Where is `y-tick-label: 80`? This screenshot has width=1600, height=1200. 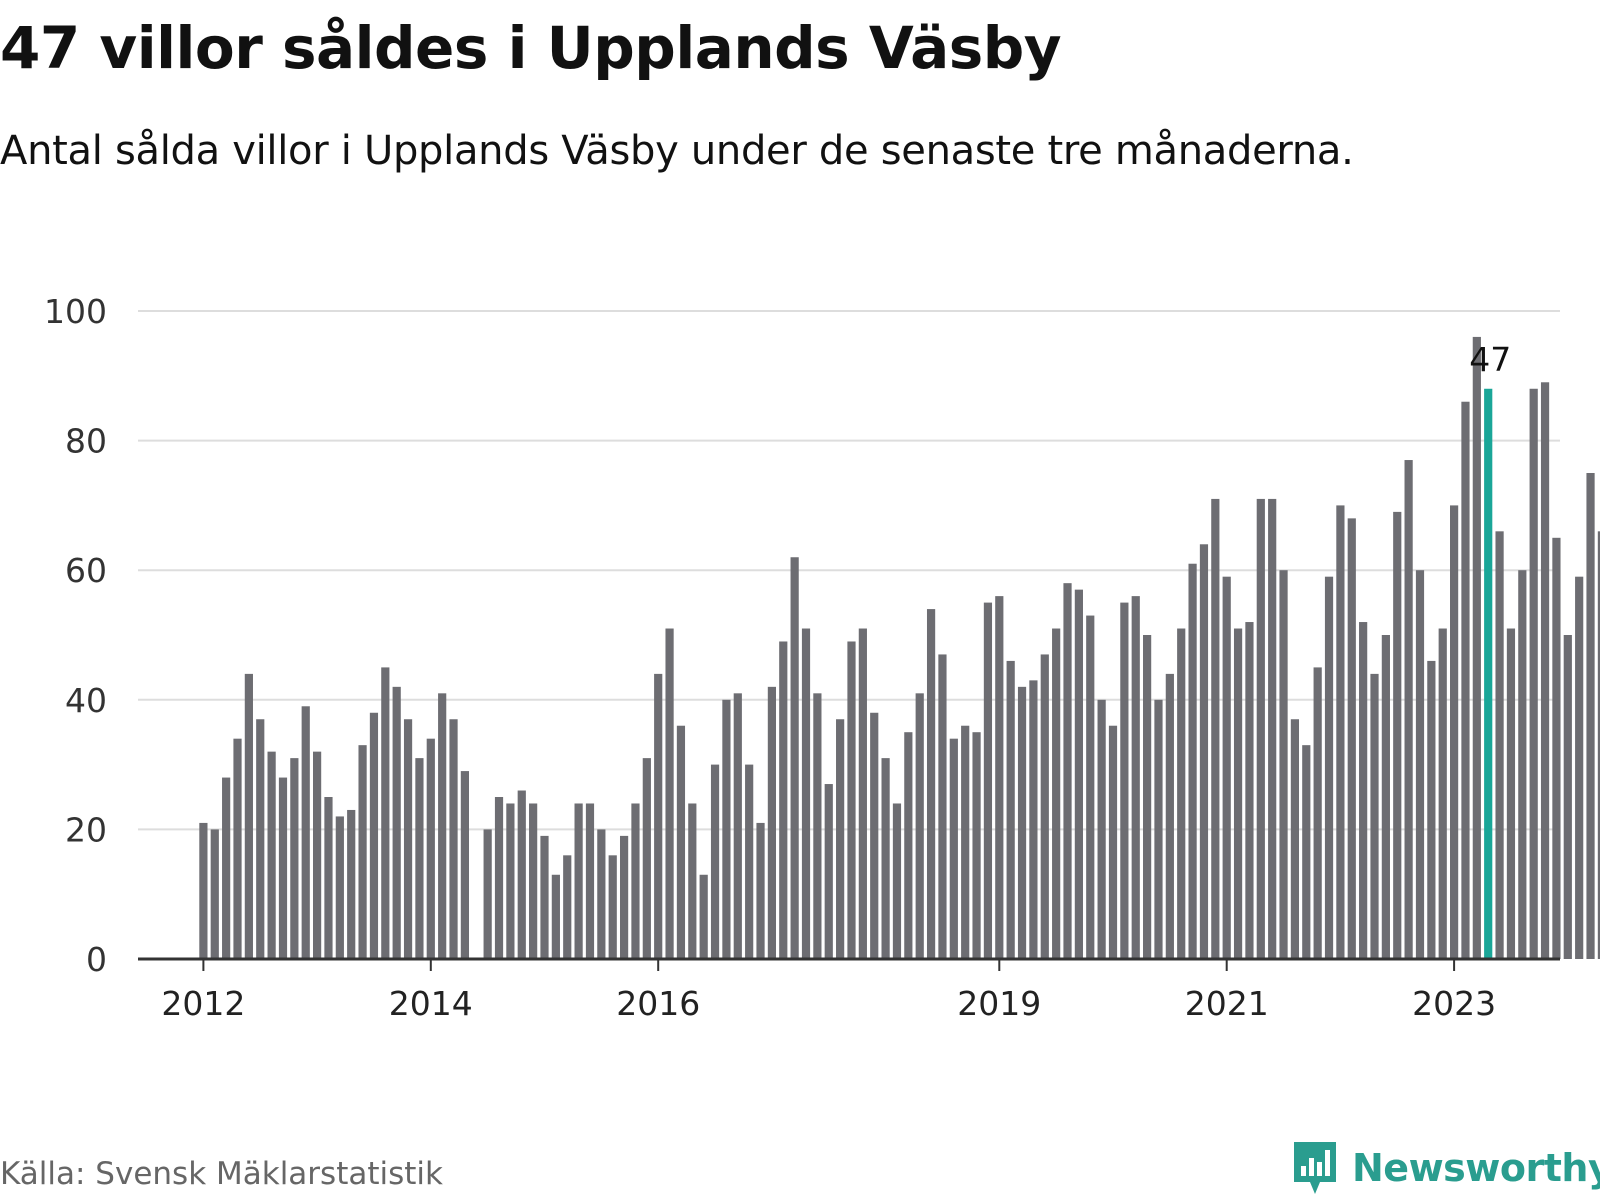 y-tick-label: 80 is located at coordinates (86, 441).